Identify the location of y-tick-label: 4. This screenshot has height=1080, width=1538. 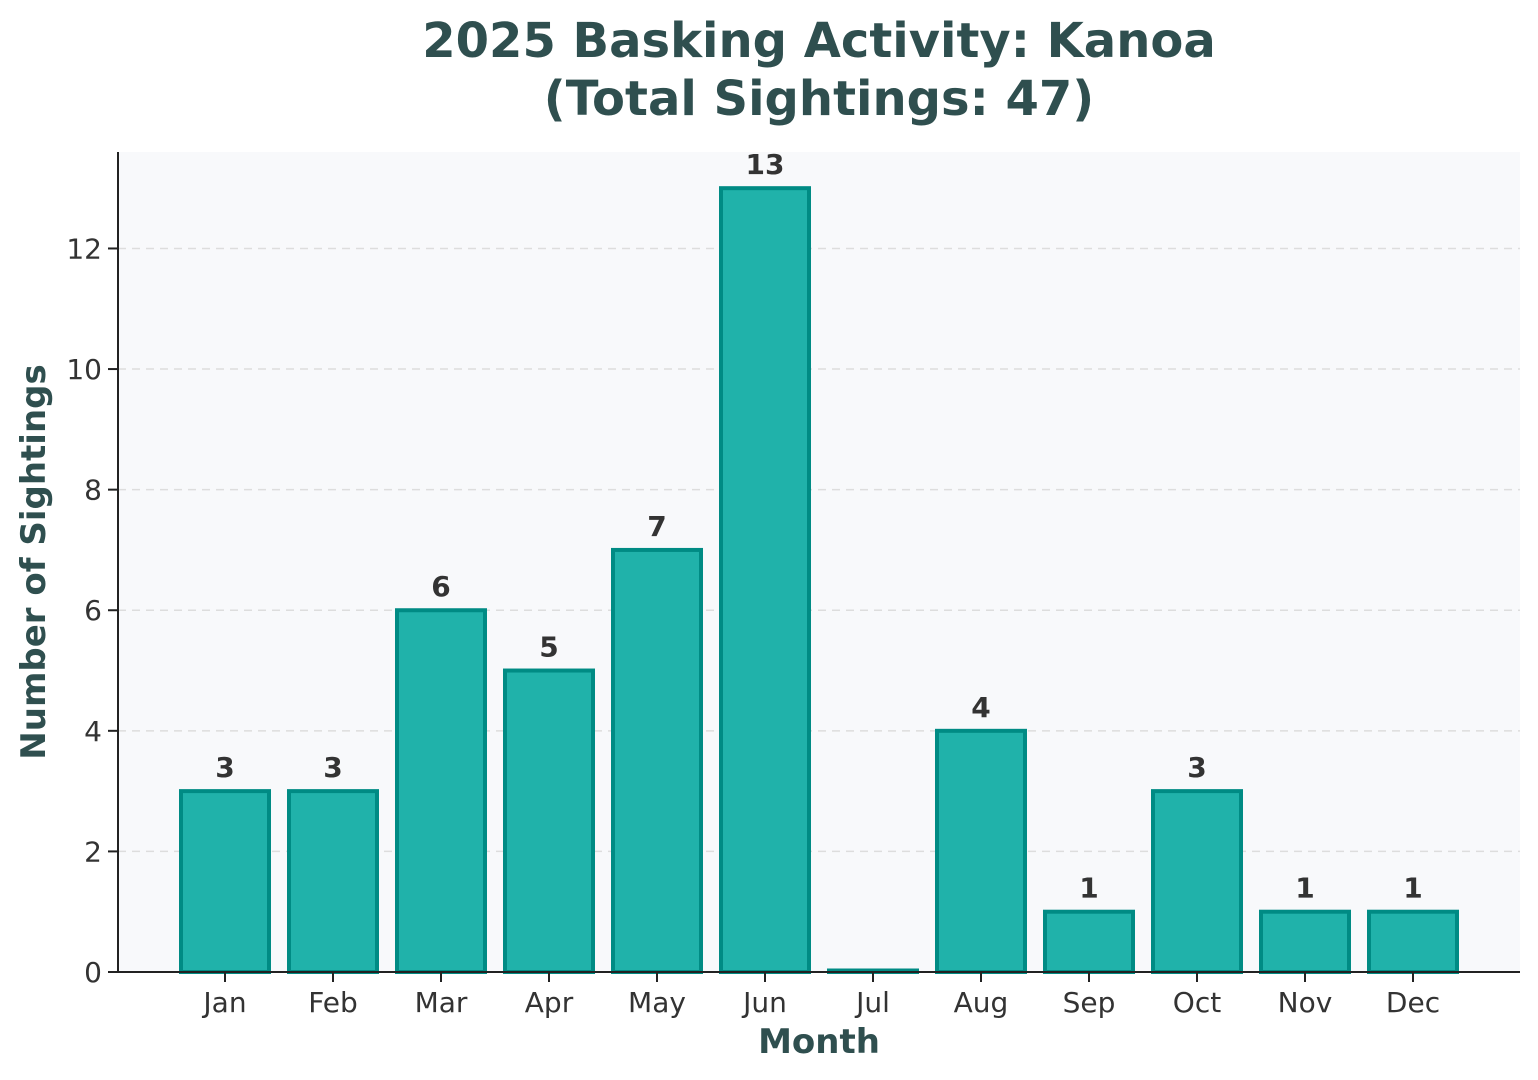
(93, 731).